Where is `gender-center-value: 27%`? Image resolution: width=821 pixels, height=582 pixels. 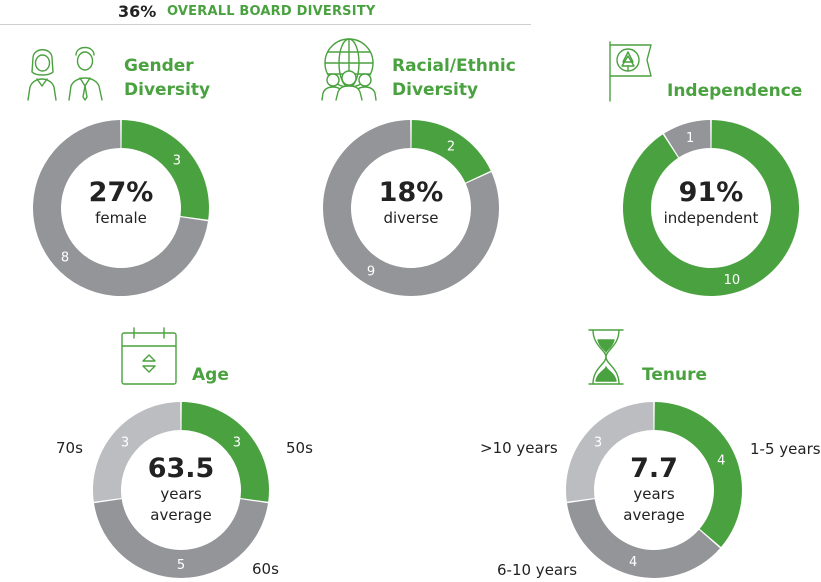
gender-center-value: 27% is located at coordinates (121, 192).